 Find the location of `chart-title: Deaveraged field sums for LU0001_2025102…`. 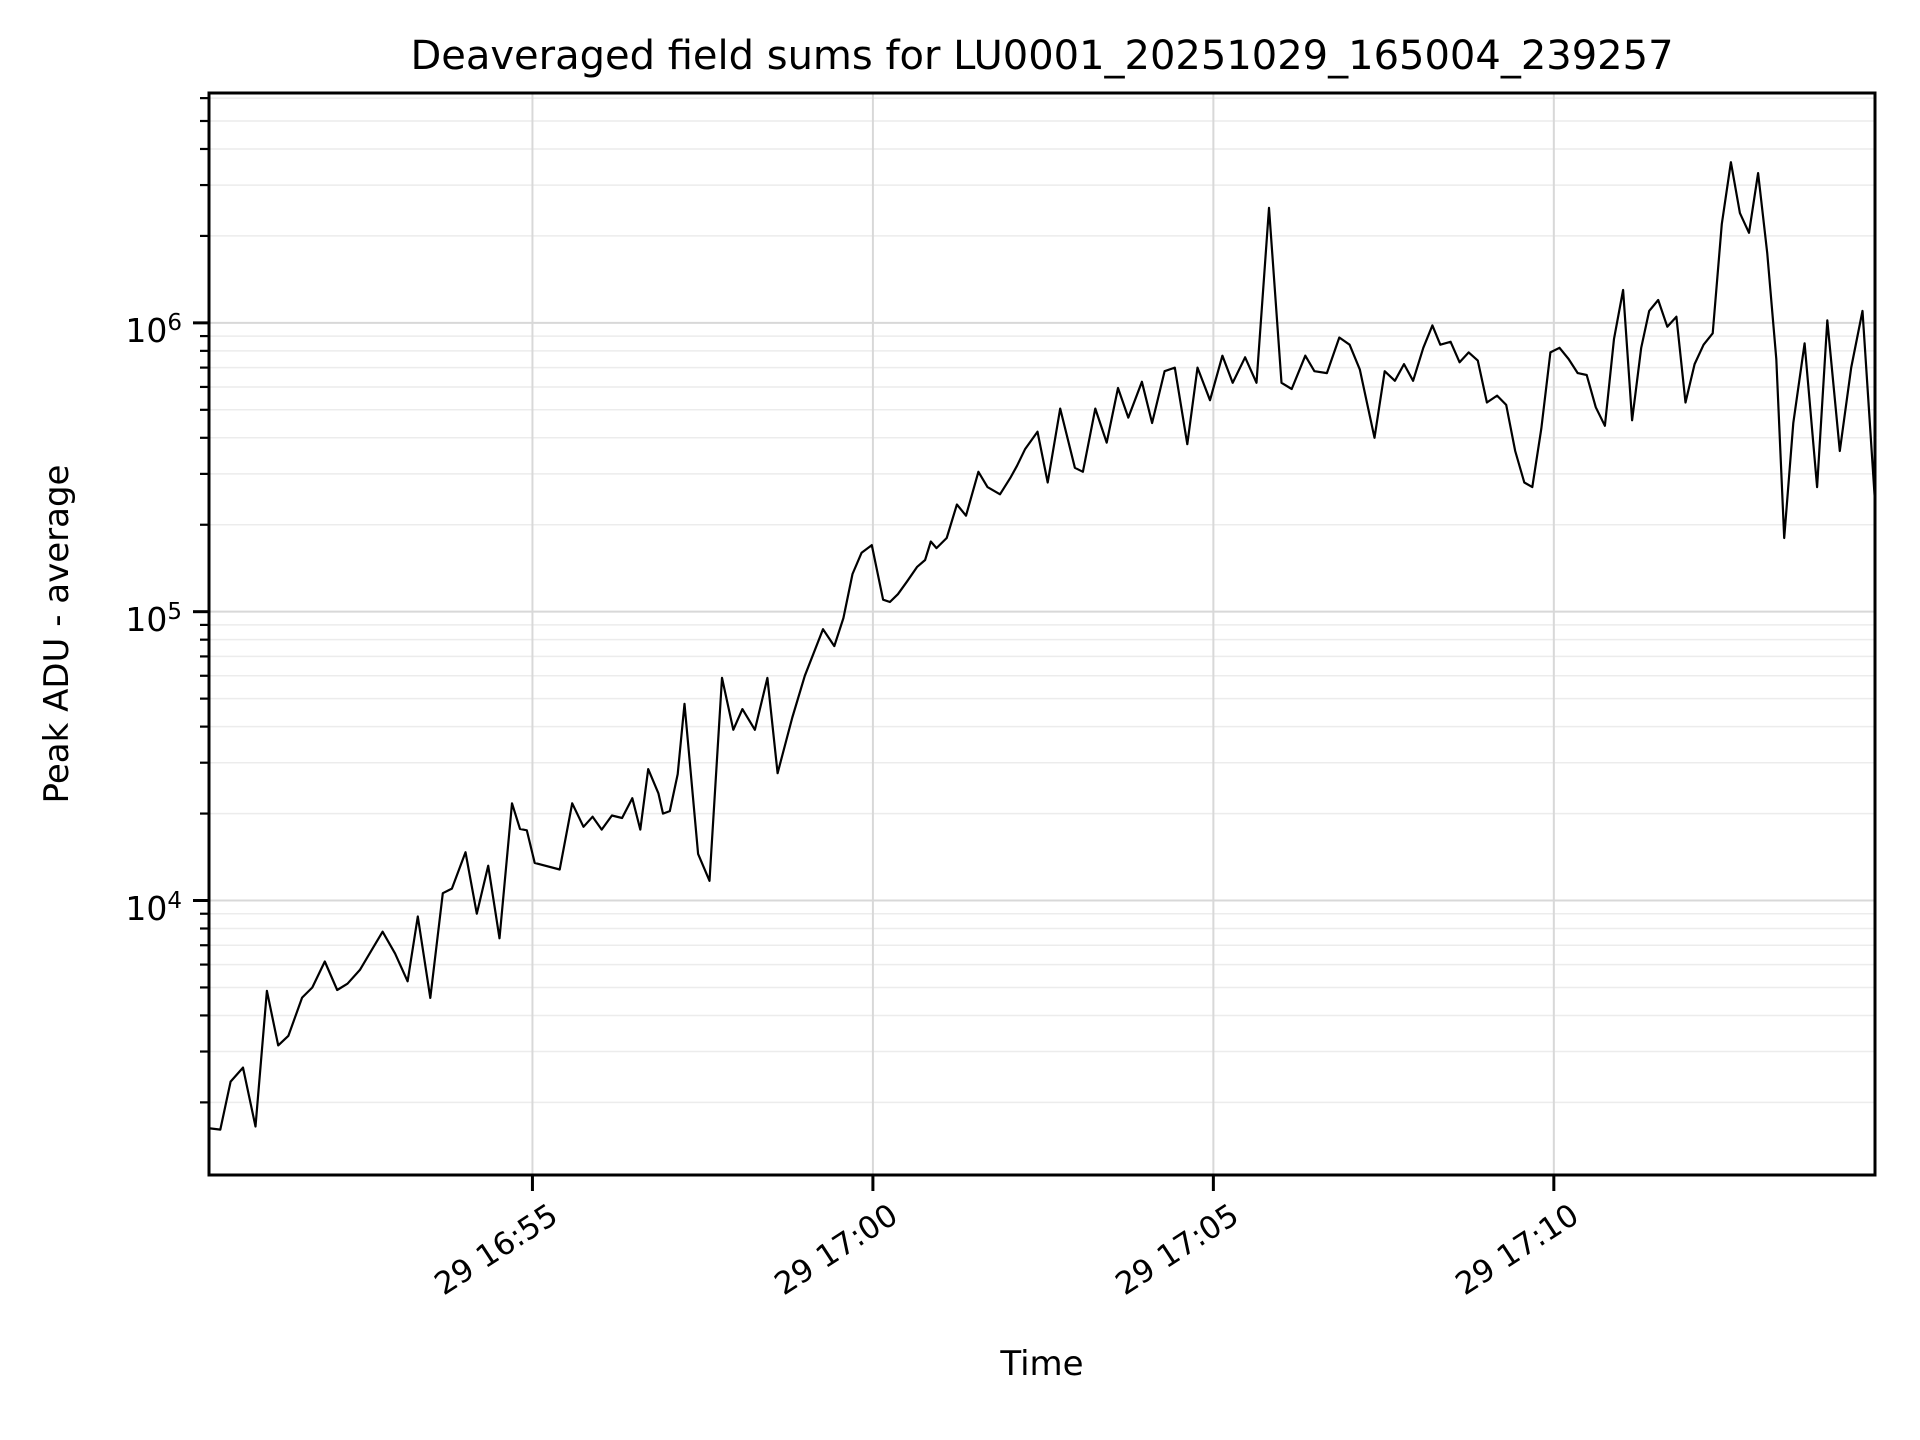

chart-title: Deaveraged field sums for LU0001_2025102… is located at coordinates (1042, 56).